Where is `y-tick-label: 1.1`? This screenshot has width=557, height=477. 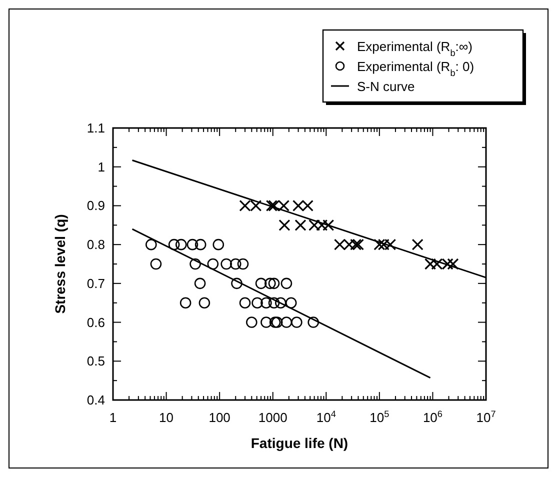
y-tick-label: 1.1 is located at coordinates (95, 128).